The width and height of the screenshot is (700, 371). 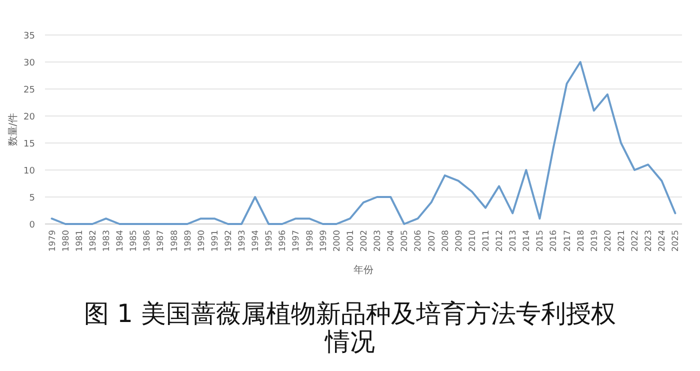 What do you see at coordinates (121, 241) in the screenshot?
I see `x-tick-label: 1984` at bounding box center [121, 241].